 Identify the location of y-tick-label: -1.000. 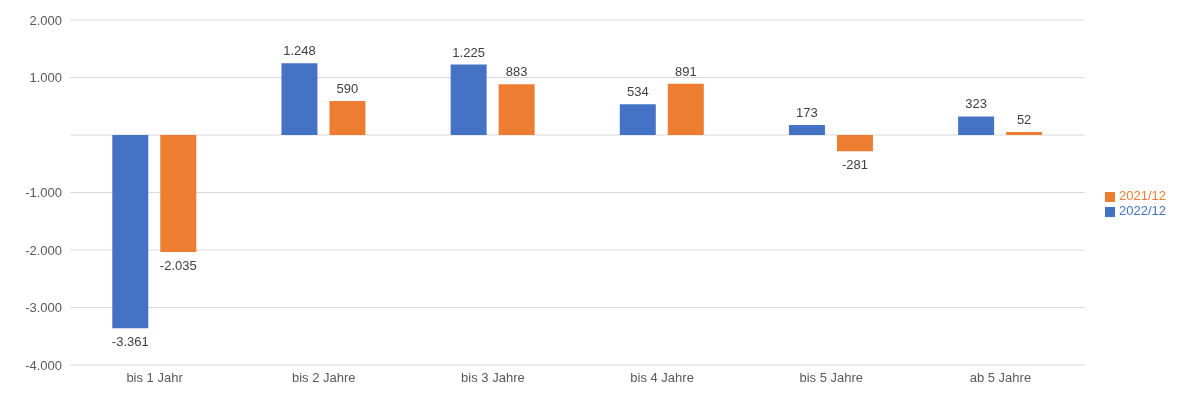
(43, 193).